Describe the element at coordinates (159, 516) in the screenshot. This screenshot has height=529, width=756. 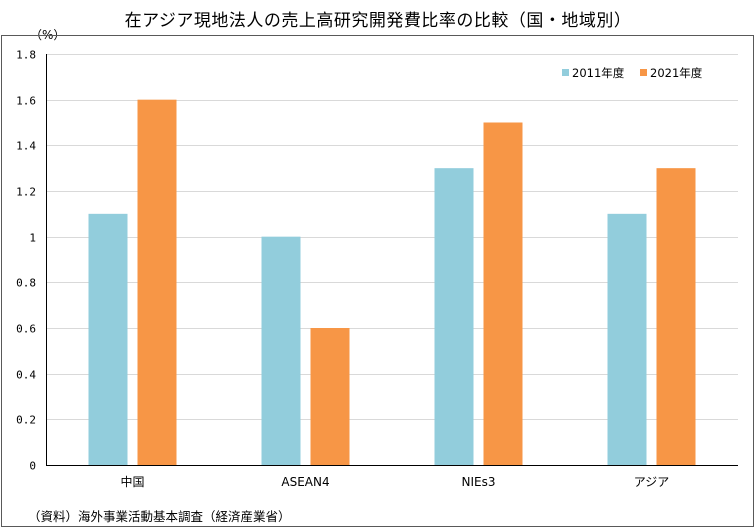
I see `source-note: （資料）海外事業活動基本調査（経済産業省）` at that location.